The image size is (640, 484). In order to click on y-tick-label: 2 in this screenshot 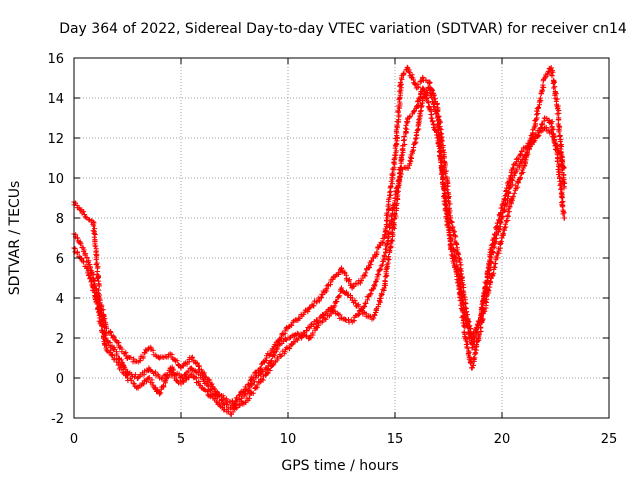, I will do `click(60, 339)`.